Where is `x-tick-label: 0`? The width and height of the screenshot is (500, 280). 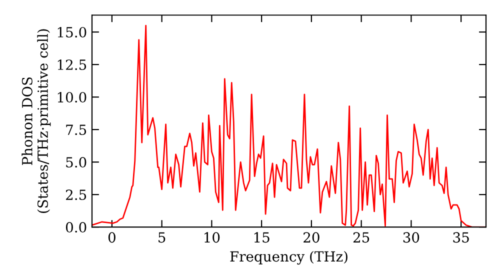
x-tick-label: 0 is located at coordinates (112, 237).